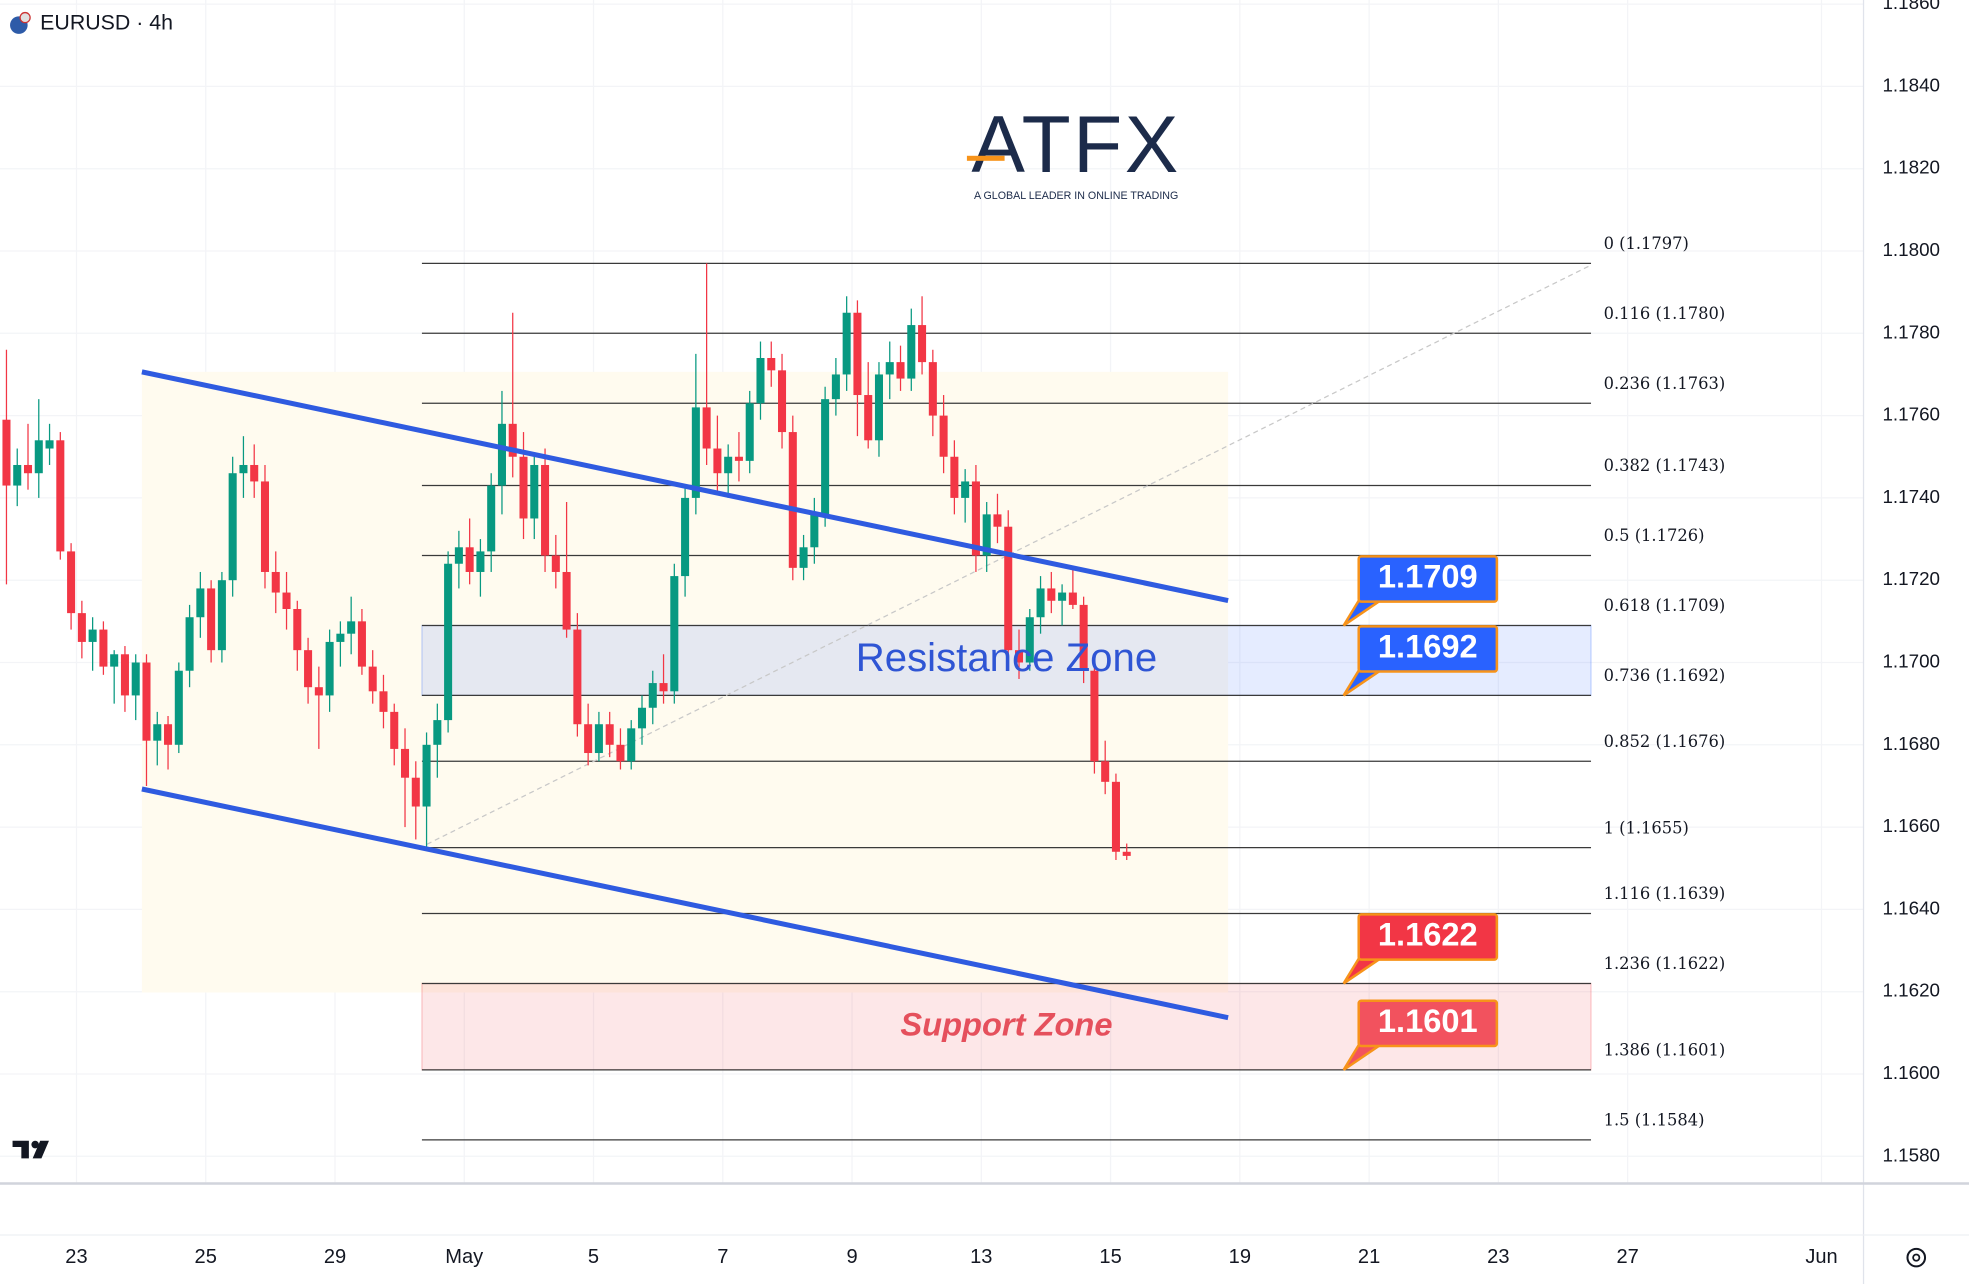 The image size is (1969, 1284). I want to click on symbol-header: EURUSD · 4h, so click(91, 23).